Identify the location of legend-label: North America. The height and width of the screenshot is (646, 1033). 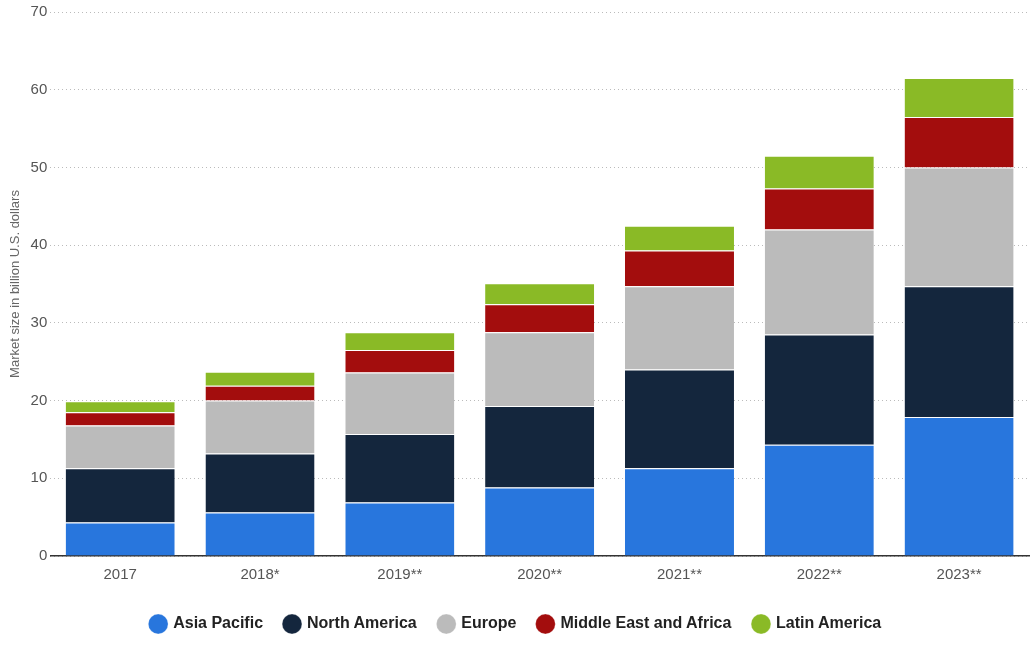
(362, 623).